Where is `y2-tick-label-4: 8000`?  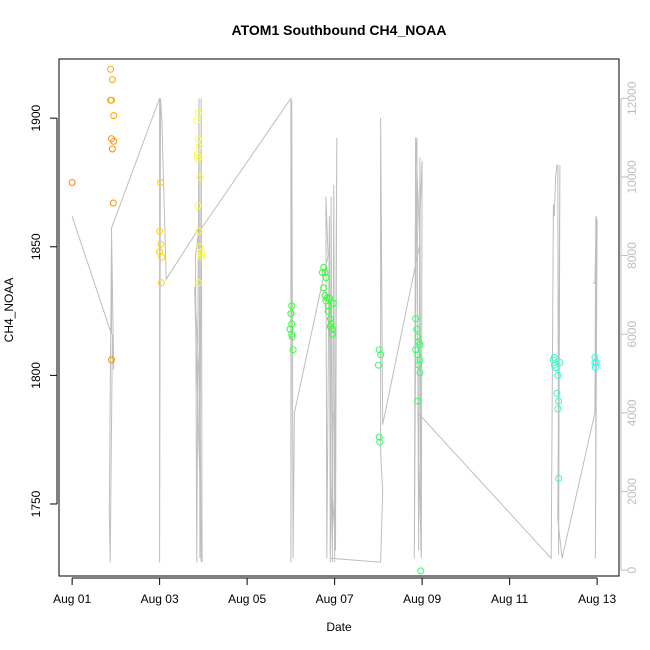
y2-tick-label-4: 8000 is located at coordinates (632, 255).